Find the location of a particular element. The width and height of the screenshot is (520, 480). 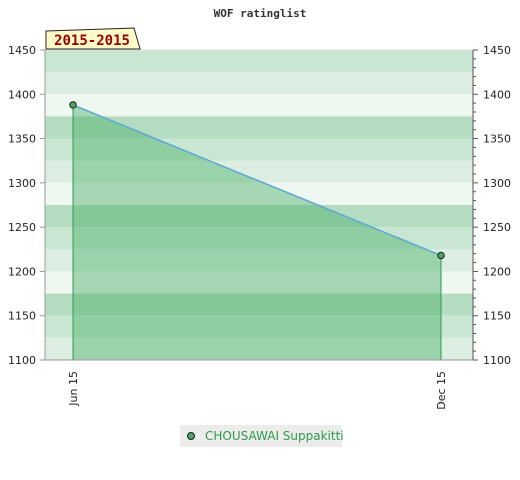

y-tick-label: 1200 is located at coordinates (22, 271).